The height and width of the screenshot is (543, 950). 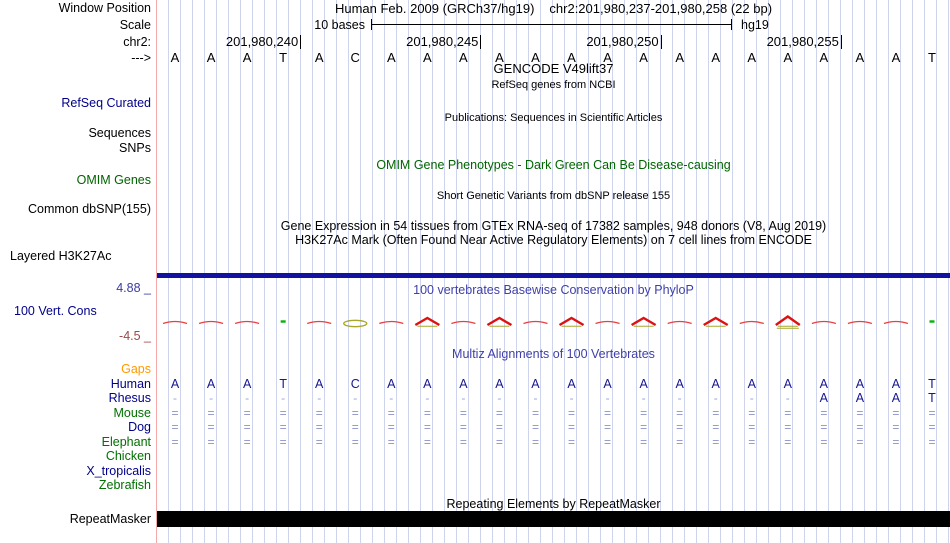 I want to click on repeatmasker-bar, so click(x=553, y=519).